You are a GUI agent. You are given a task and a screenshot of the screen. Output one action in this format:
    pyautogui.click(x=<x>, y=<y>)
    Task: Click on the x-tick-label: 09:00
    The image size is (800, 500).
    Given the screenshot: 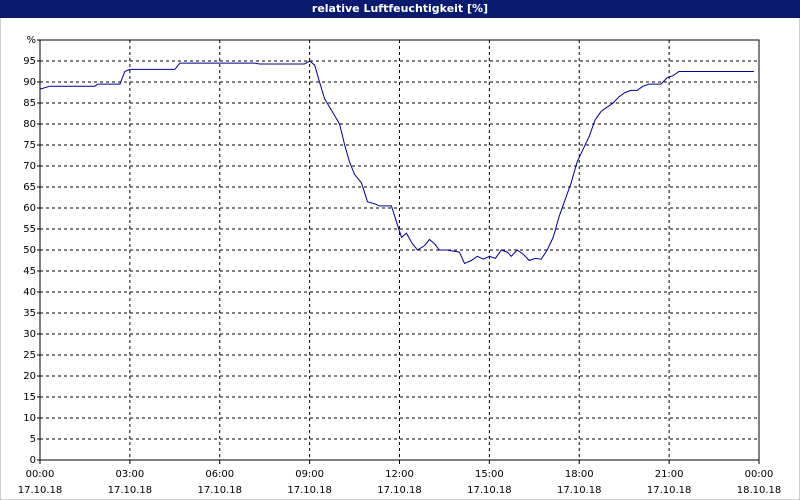 What is the action you would take?
    pyautogui.click(x=309, y=474)
    